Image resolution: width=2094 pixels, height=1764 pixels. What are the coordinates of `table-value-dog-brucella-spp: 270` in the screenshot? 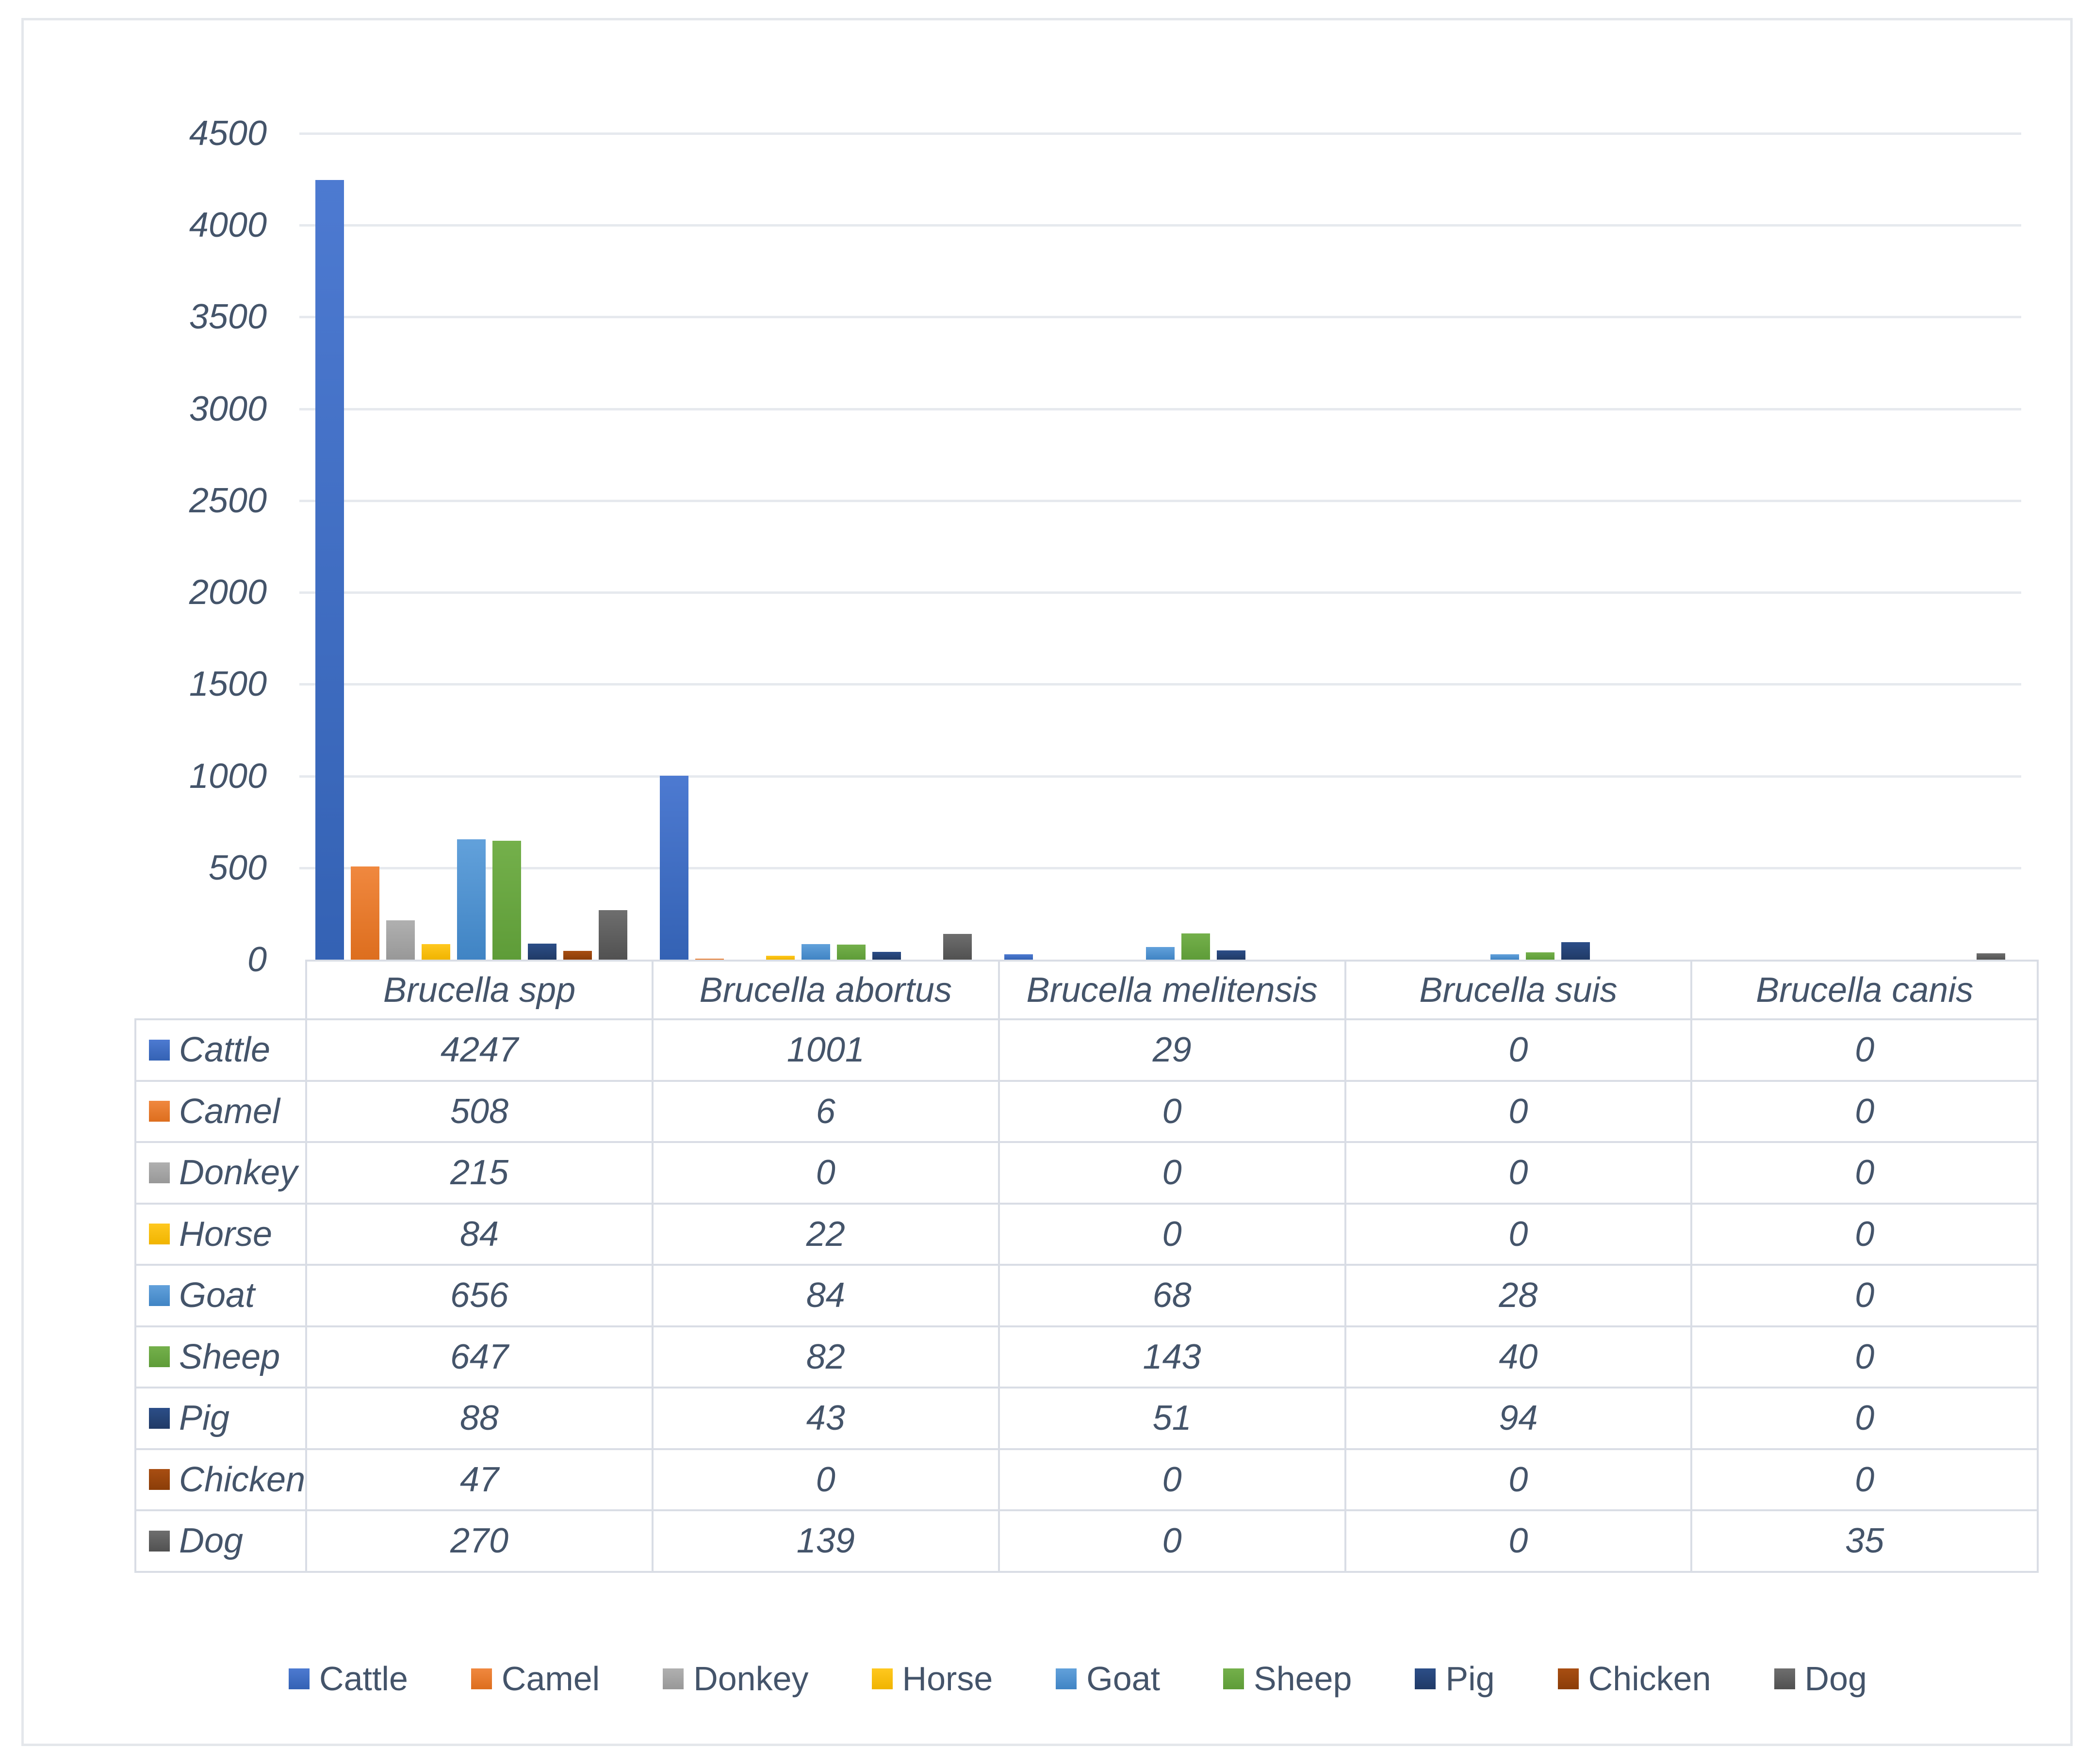 It's located at (479, 1541).